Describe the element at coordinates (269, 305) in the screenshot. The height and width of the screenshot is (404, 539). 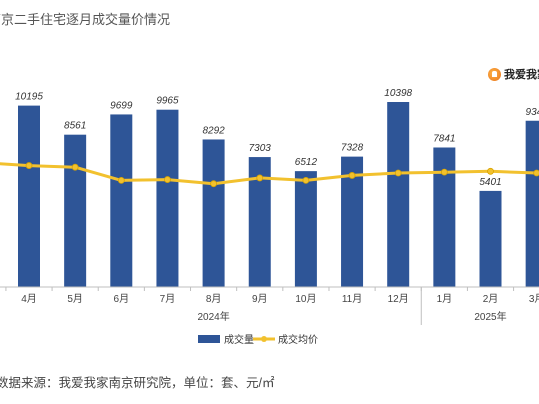
I see `x-axis: 4月 5月 6月 7月 8月 9月 10月 11月 12月 1月 2月 3月 2024年 2025年` at that location.